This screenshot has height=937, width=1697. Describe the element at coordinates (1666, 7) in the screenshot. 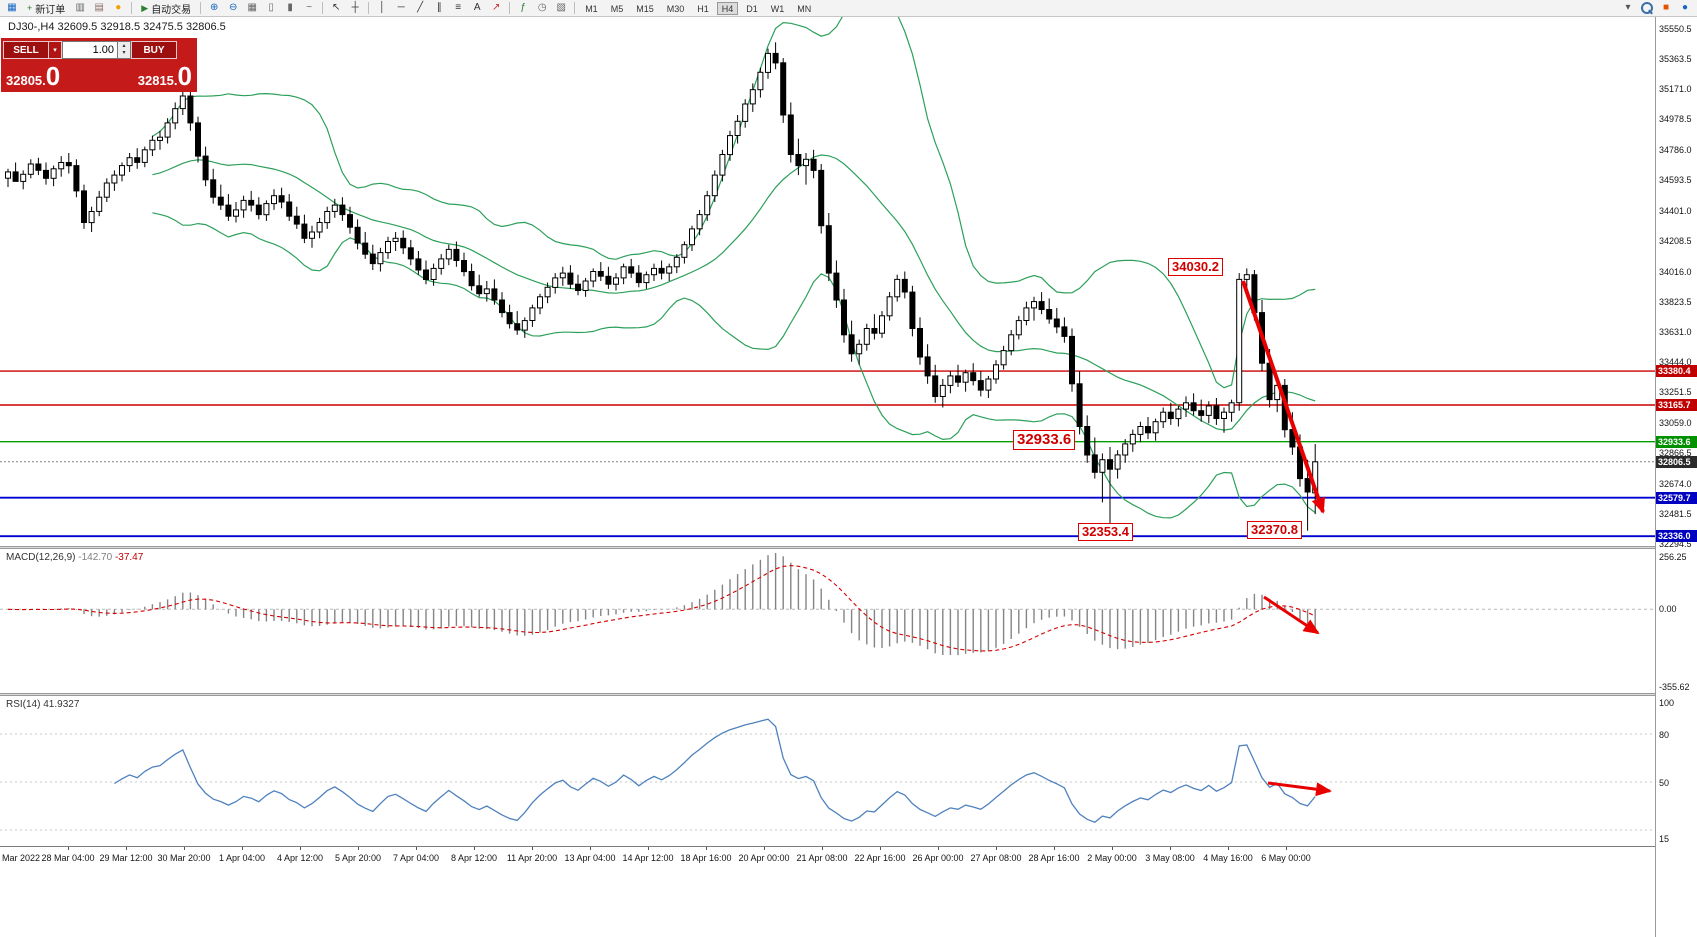

I see `notifications-icon: ■` at that location.